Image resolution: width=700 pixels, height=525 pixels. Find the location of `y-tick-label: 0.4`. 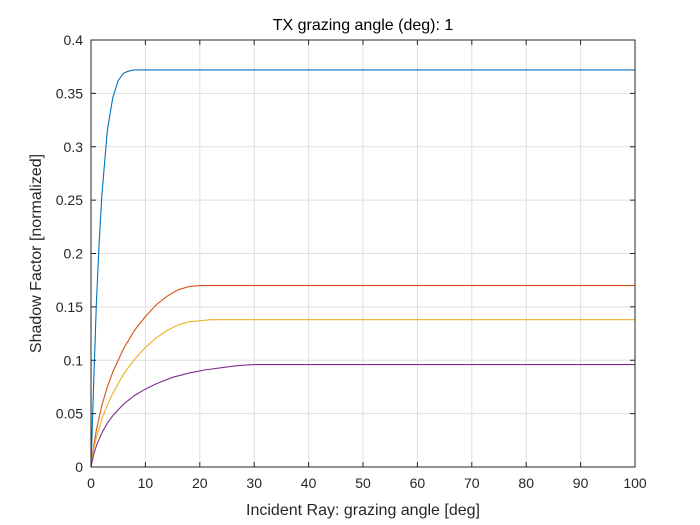

y-tick-label: 0.4 is located at coordinates (74, 40).